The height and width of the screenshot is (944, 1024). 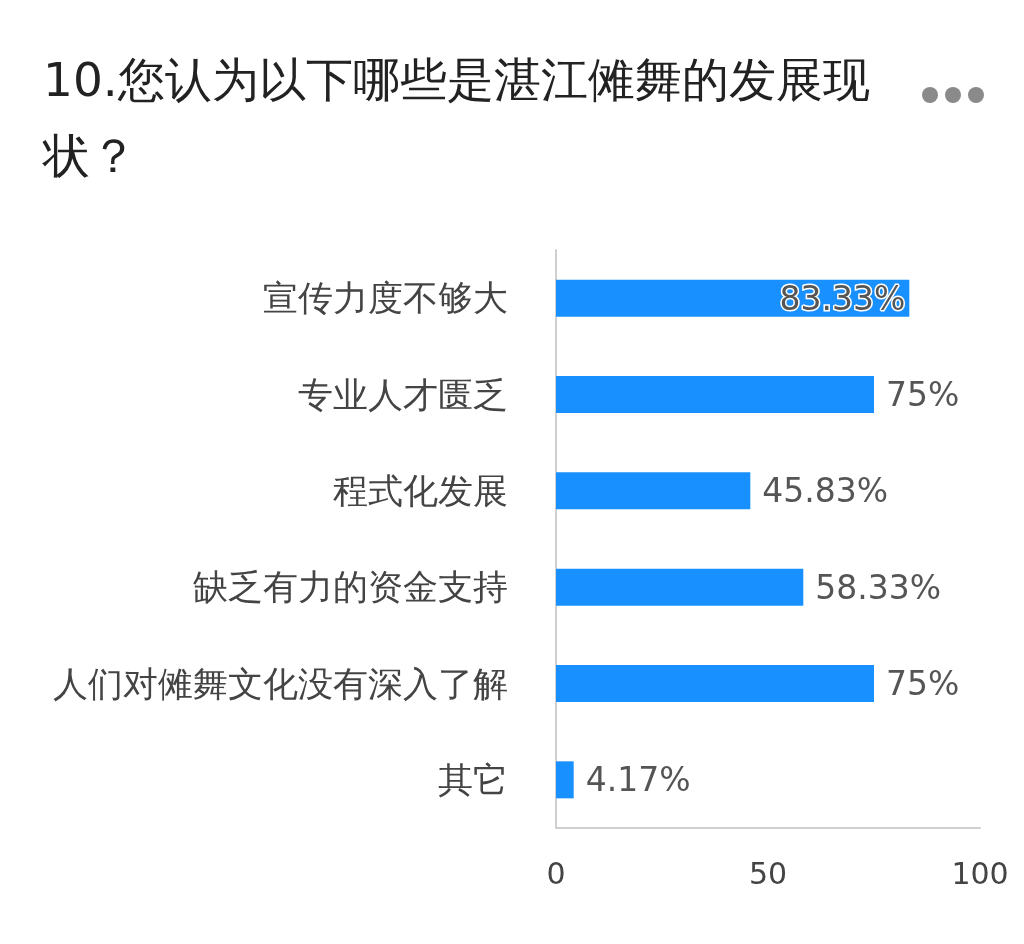 What do you see at coordinates (638, 780) in the screenshot?
I see `data-label: 4.17%` at bounding box center [638, 780].